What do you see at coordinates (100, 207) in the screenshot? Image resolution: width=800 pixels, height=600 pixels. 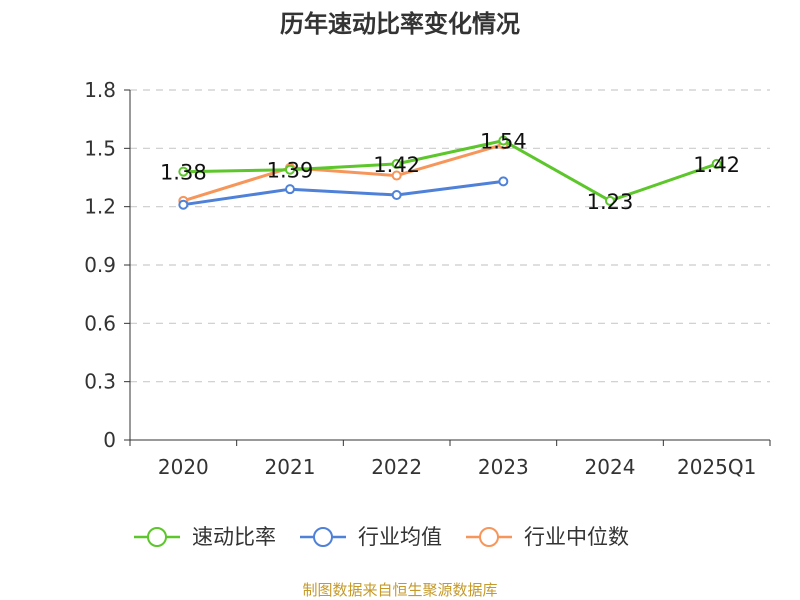 I see `y-tick-label: 1.2` at bounding box center [100, 207].